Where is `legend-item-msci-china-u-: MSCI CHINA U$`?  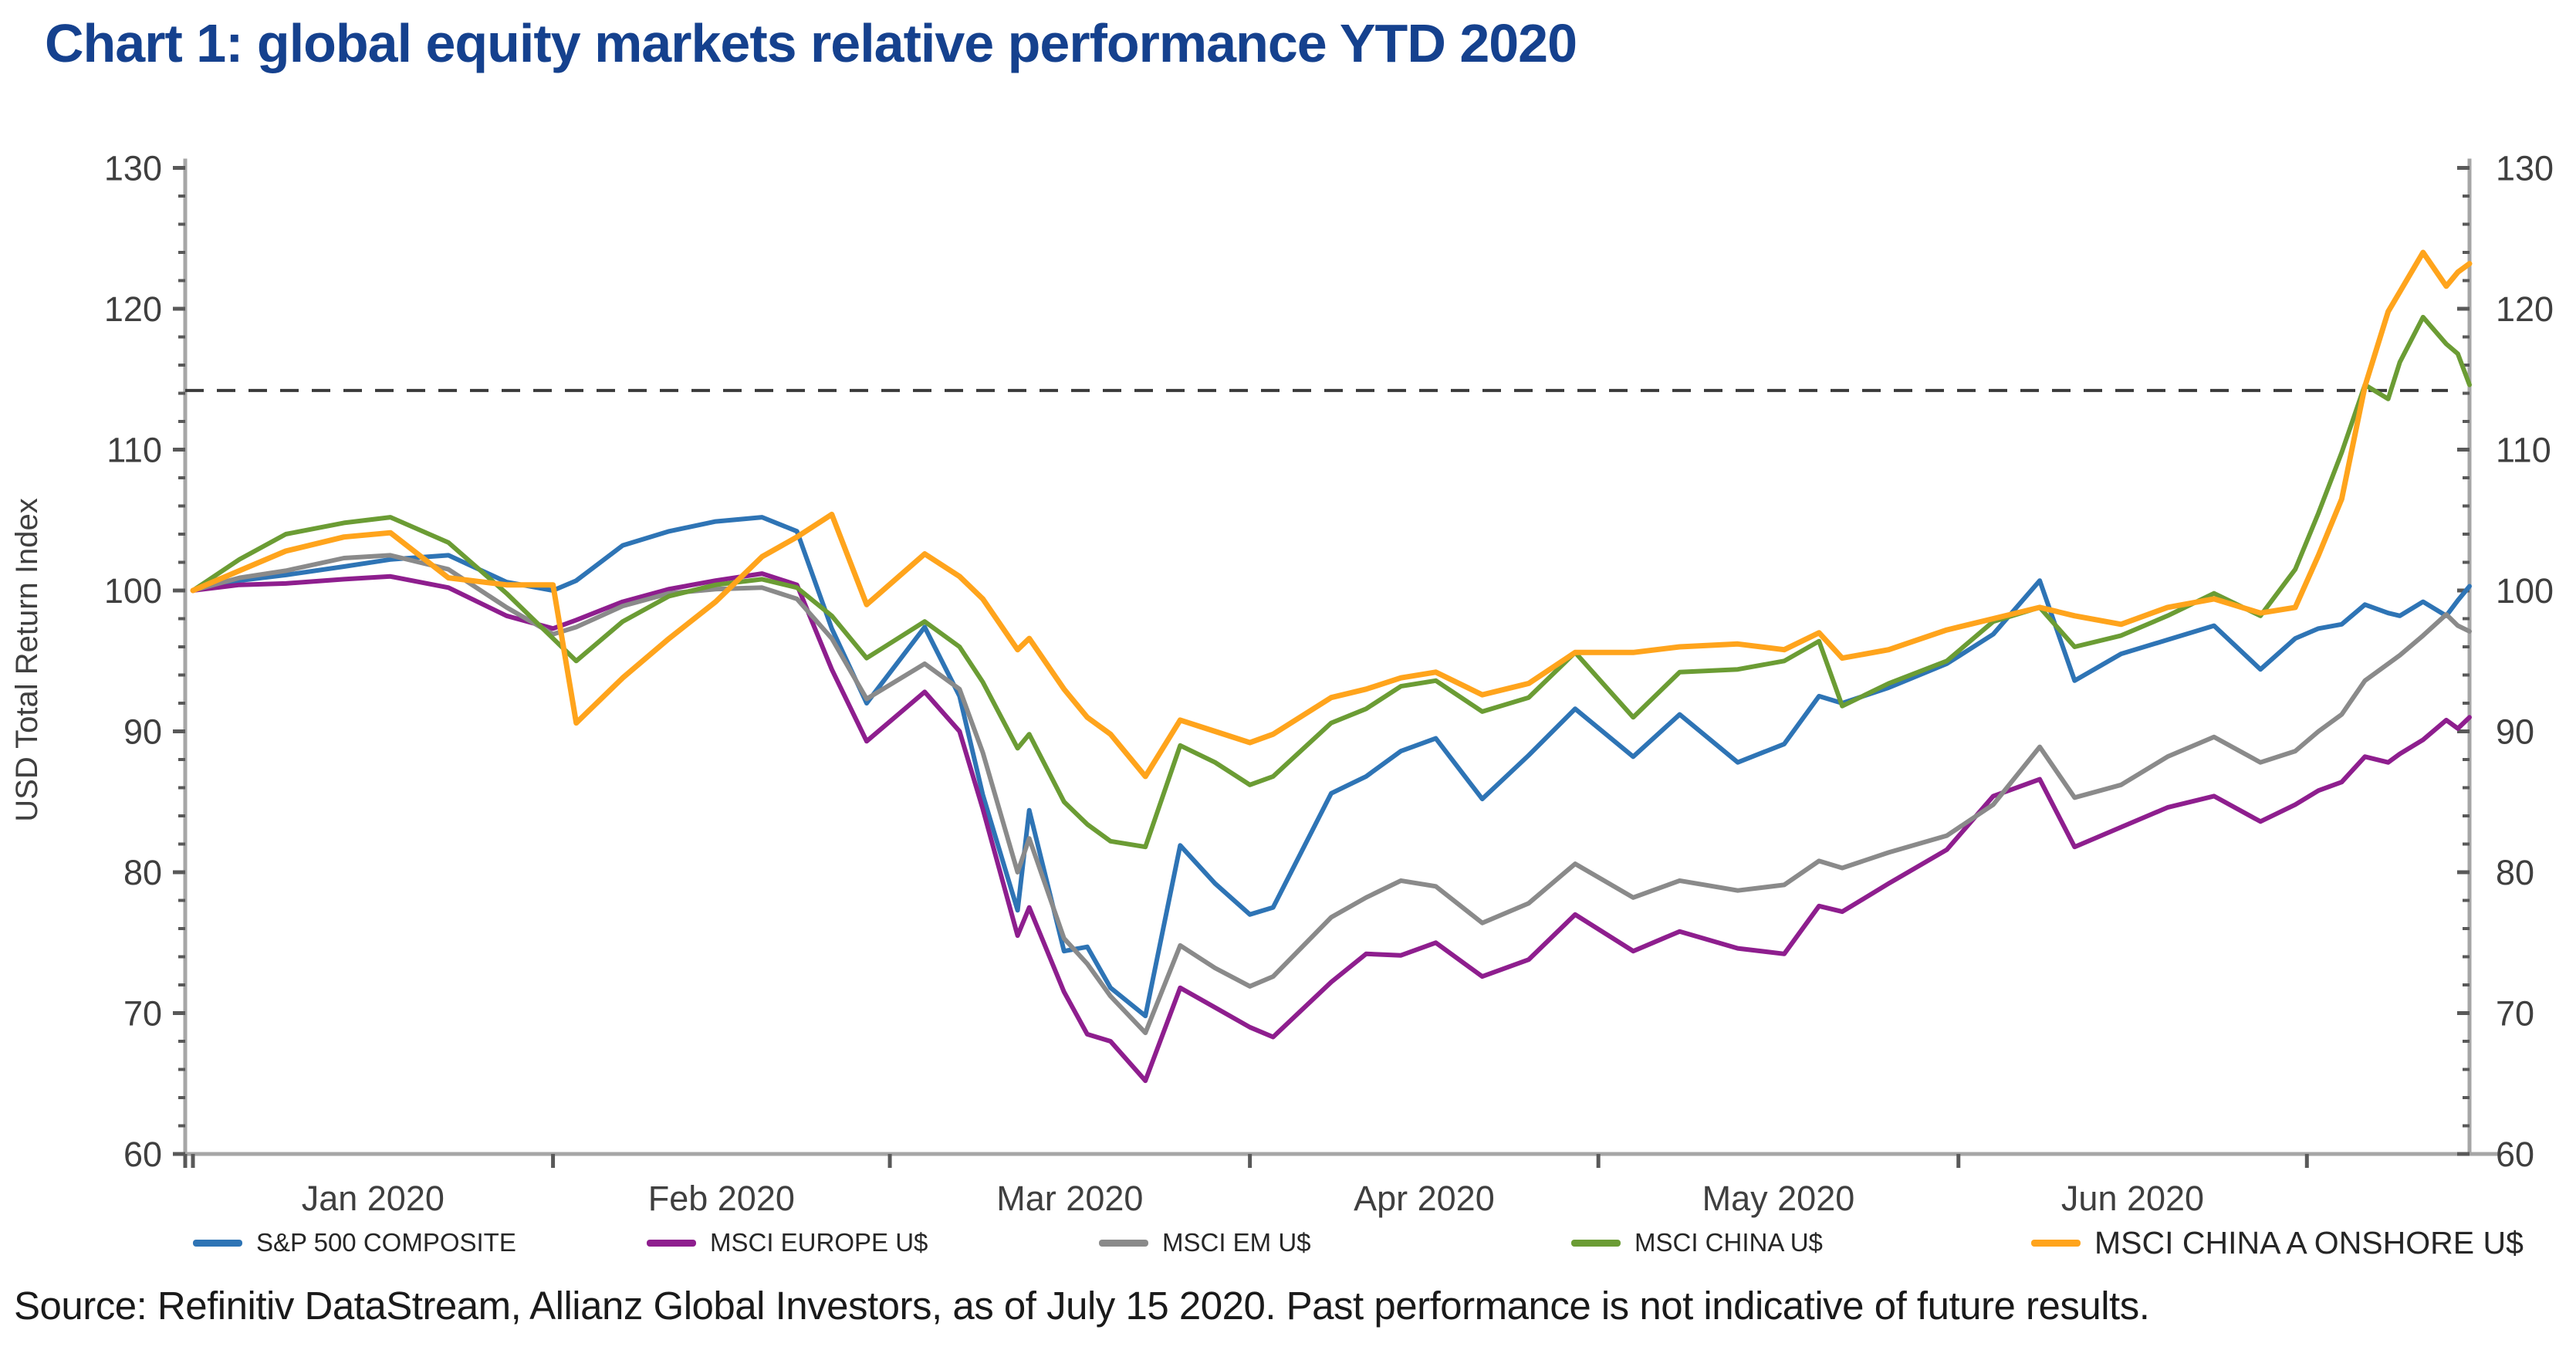
legend-item-msci-china-u-: MSCI CHINA U$ is located at coordinates (1697, 1243).